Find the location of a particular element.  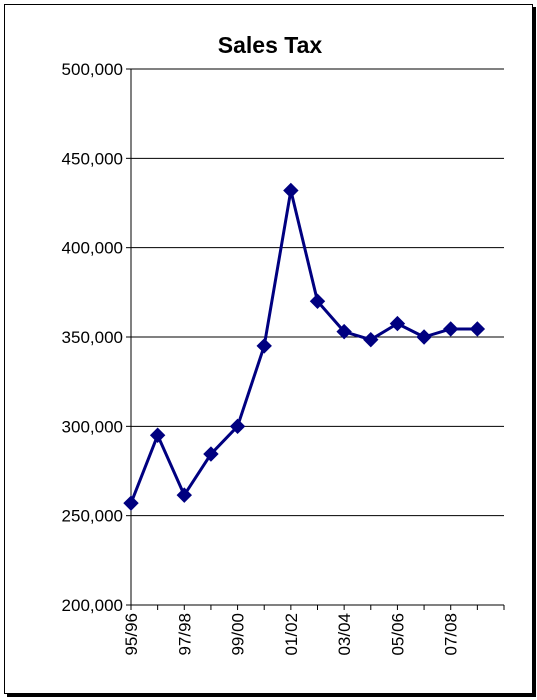

x-tick-label: 05/06 is located at coordinates (397, 634).